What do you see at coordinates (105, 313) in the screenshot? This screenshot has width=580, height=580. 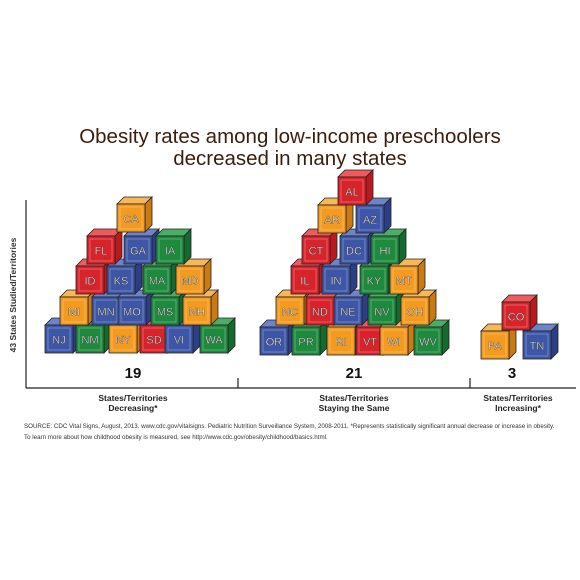 I see `state-label-mn: MN` at bounding box center [105, 313].